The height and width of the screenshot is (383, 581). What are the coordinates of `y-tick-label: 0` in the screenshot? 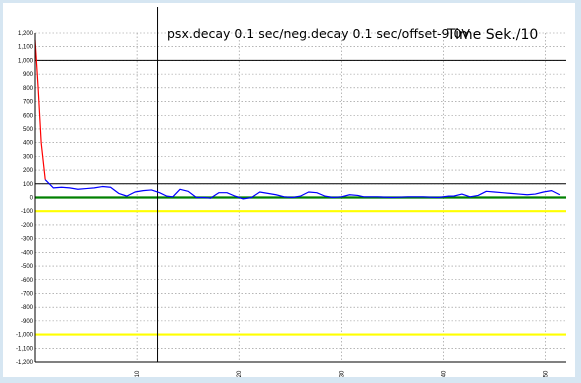 It's located at (32, 199).